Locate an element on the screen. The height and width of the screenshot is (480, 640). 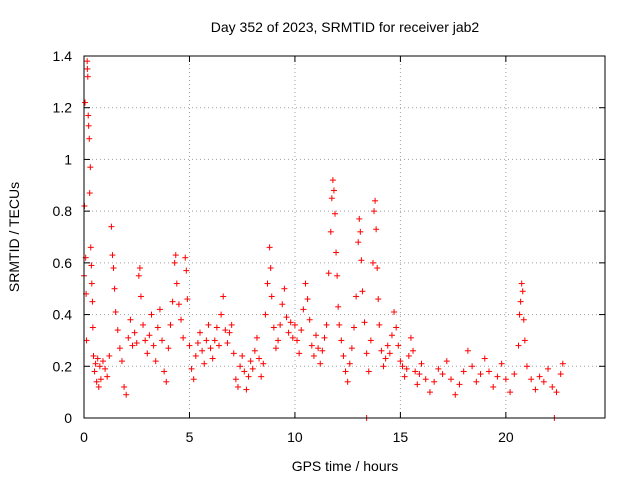
y-tick-label: 0 is located at coordinates (68, 418).